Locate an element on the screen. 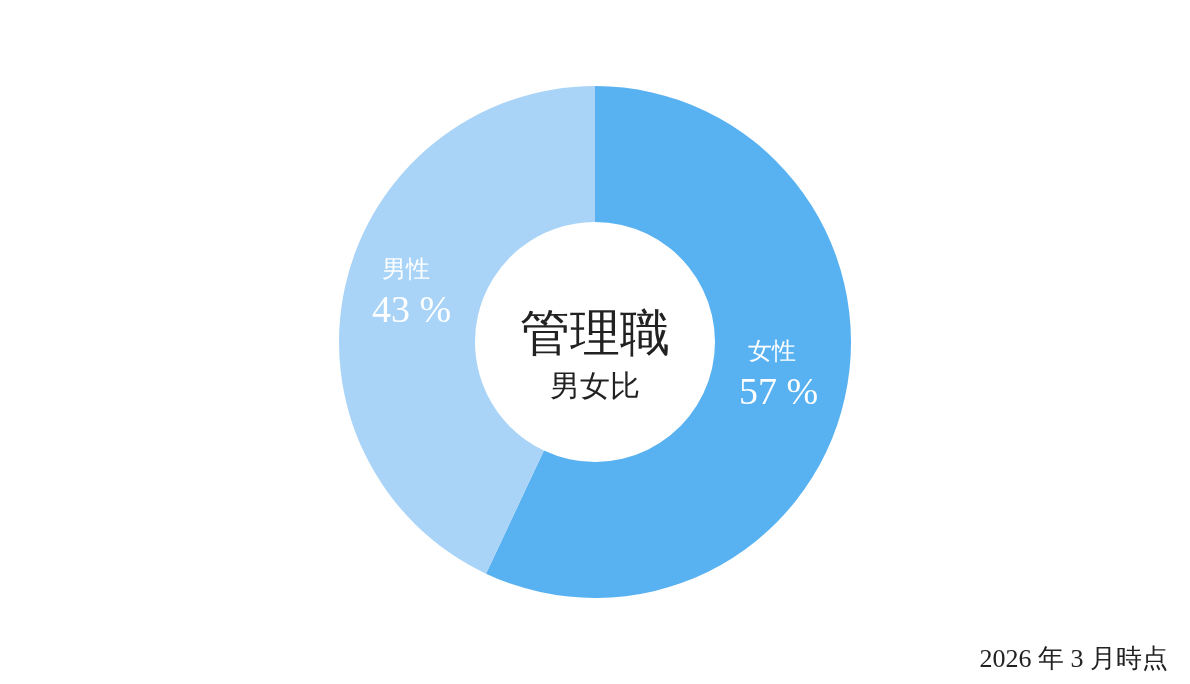  value-label: 57 % is located at coordinates (778, 391).